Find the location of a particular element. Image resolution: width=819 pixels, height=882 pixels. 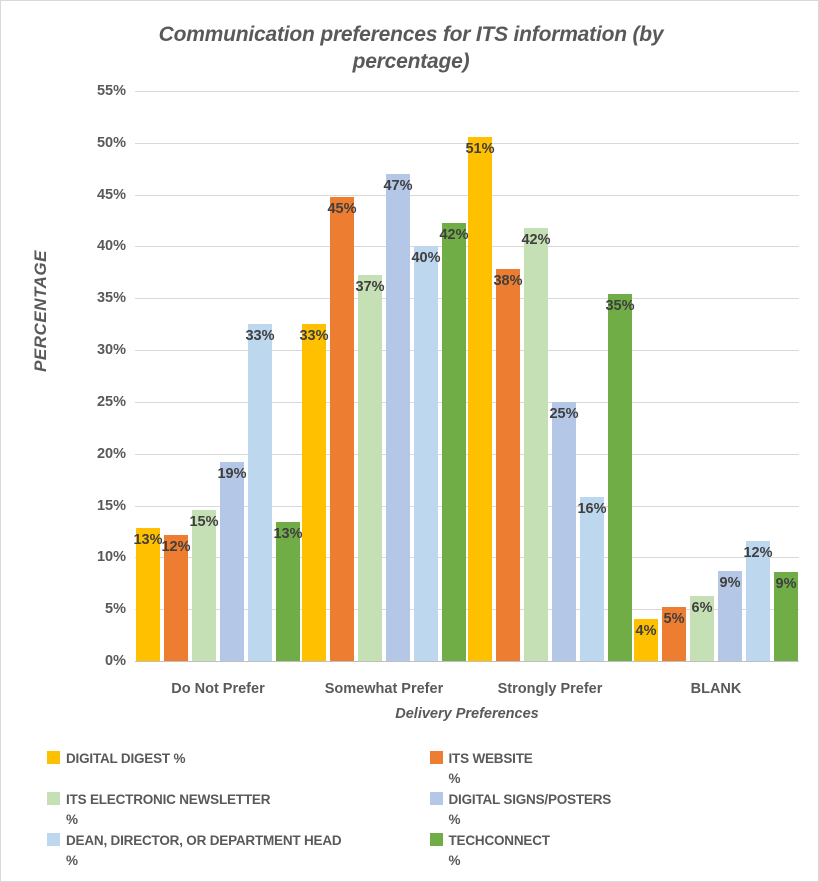

legend-label: DIGITAL DIGEST % is located at coordinates (126, 758).